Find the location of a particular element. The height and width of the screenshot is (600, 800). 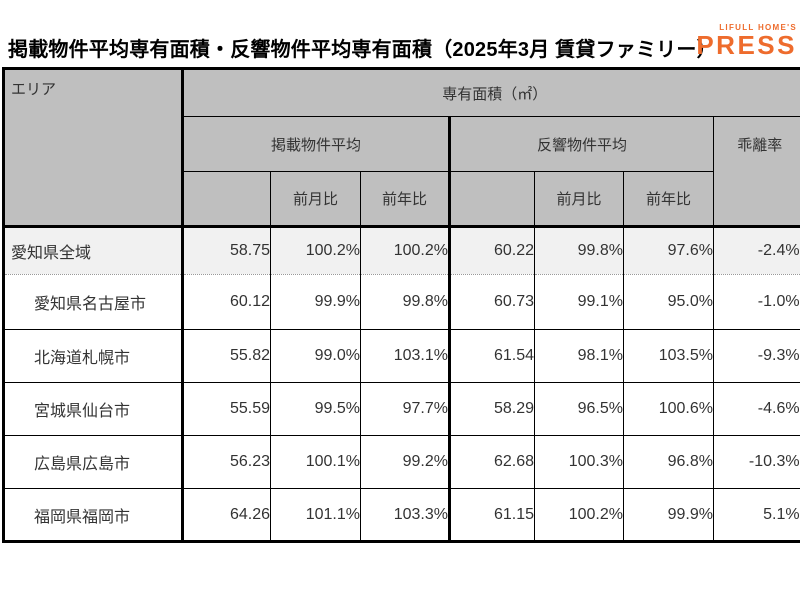

area-cell: 愛知県名古屋市 is located at coordinates (93, 302).